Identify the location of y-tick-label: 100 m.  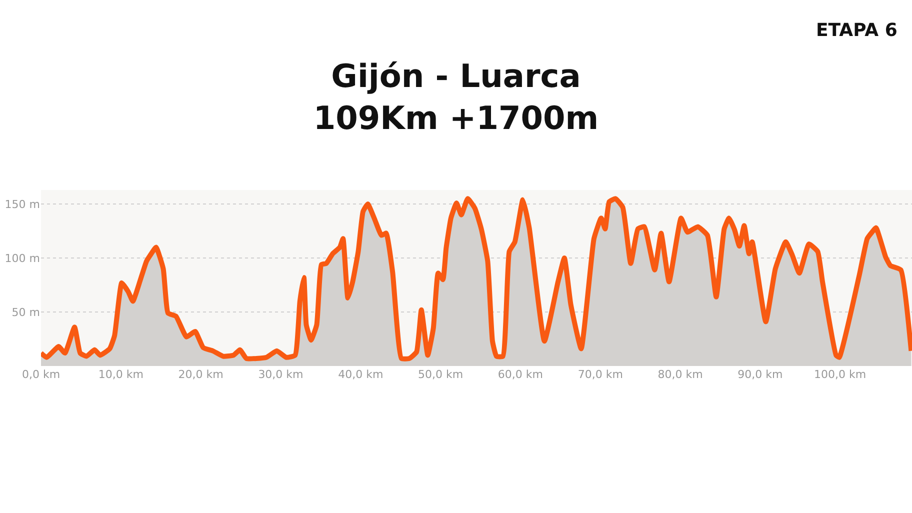
(22, 258).